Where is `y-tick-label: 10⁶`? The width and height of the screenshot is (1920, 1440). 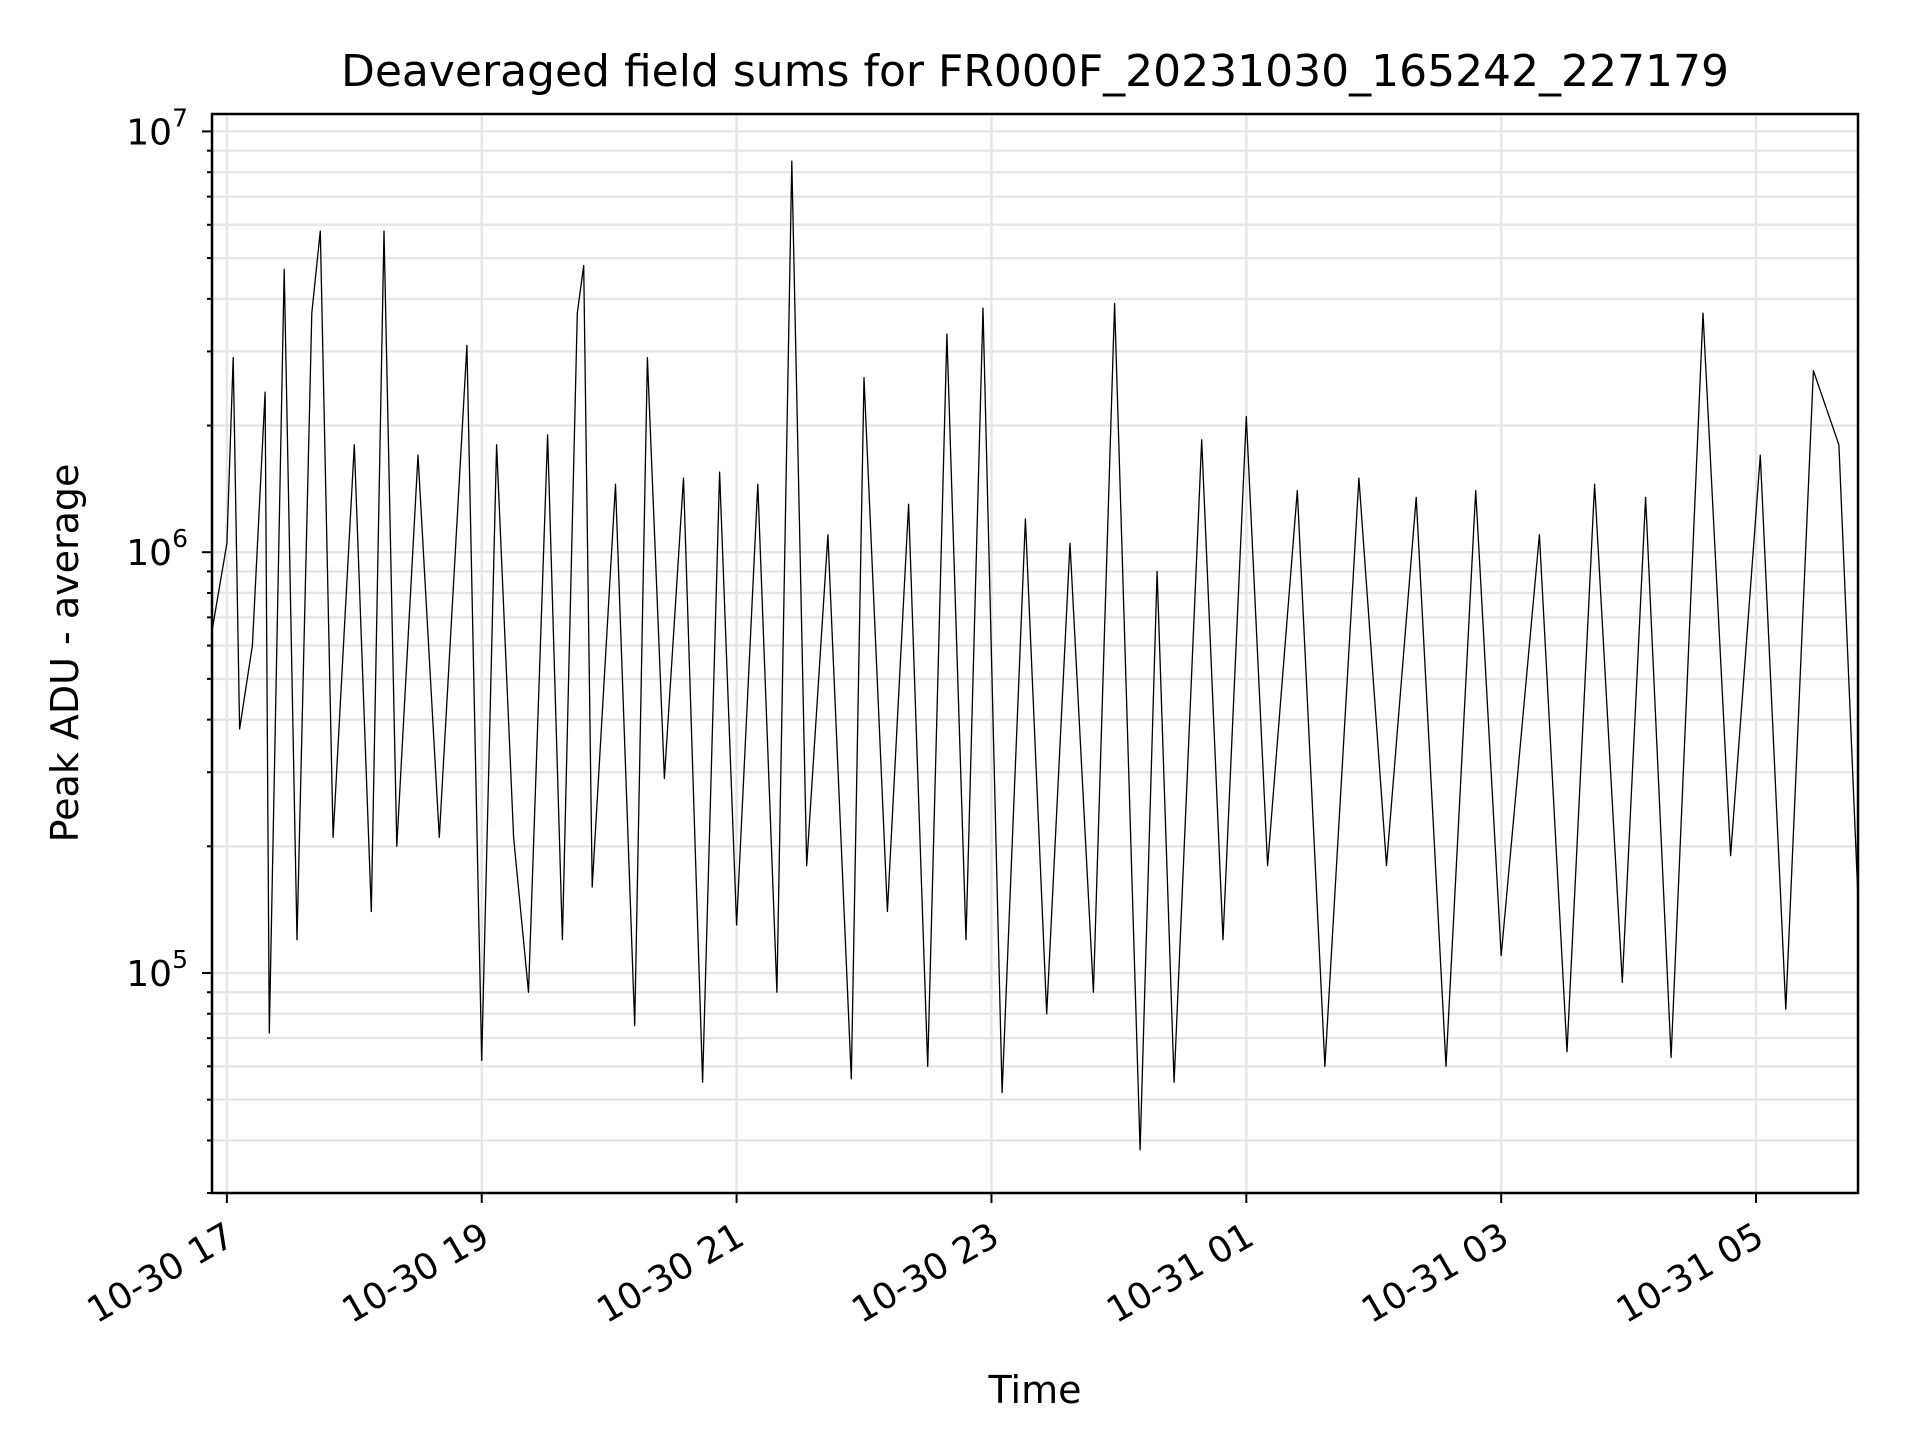
y-tick-label: 10⁶ is located at coordinates (157, 549).